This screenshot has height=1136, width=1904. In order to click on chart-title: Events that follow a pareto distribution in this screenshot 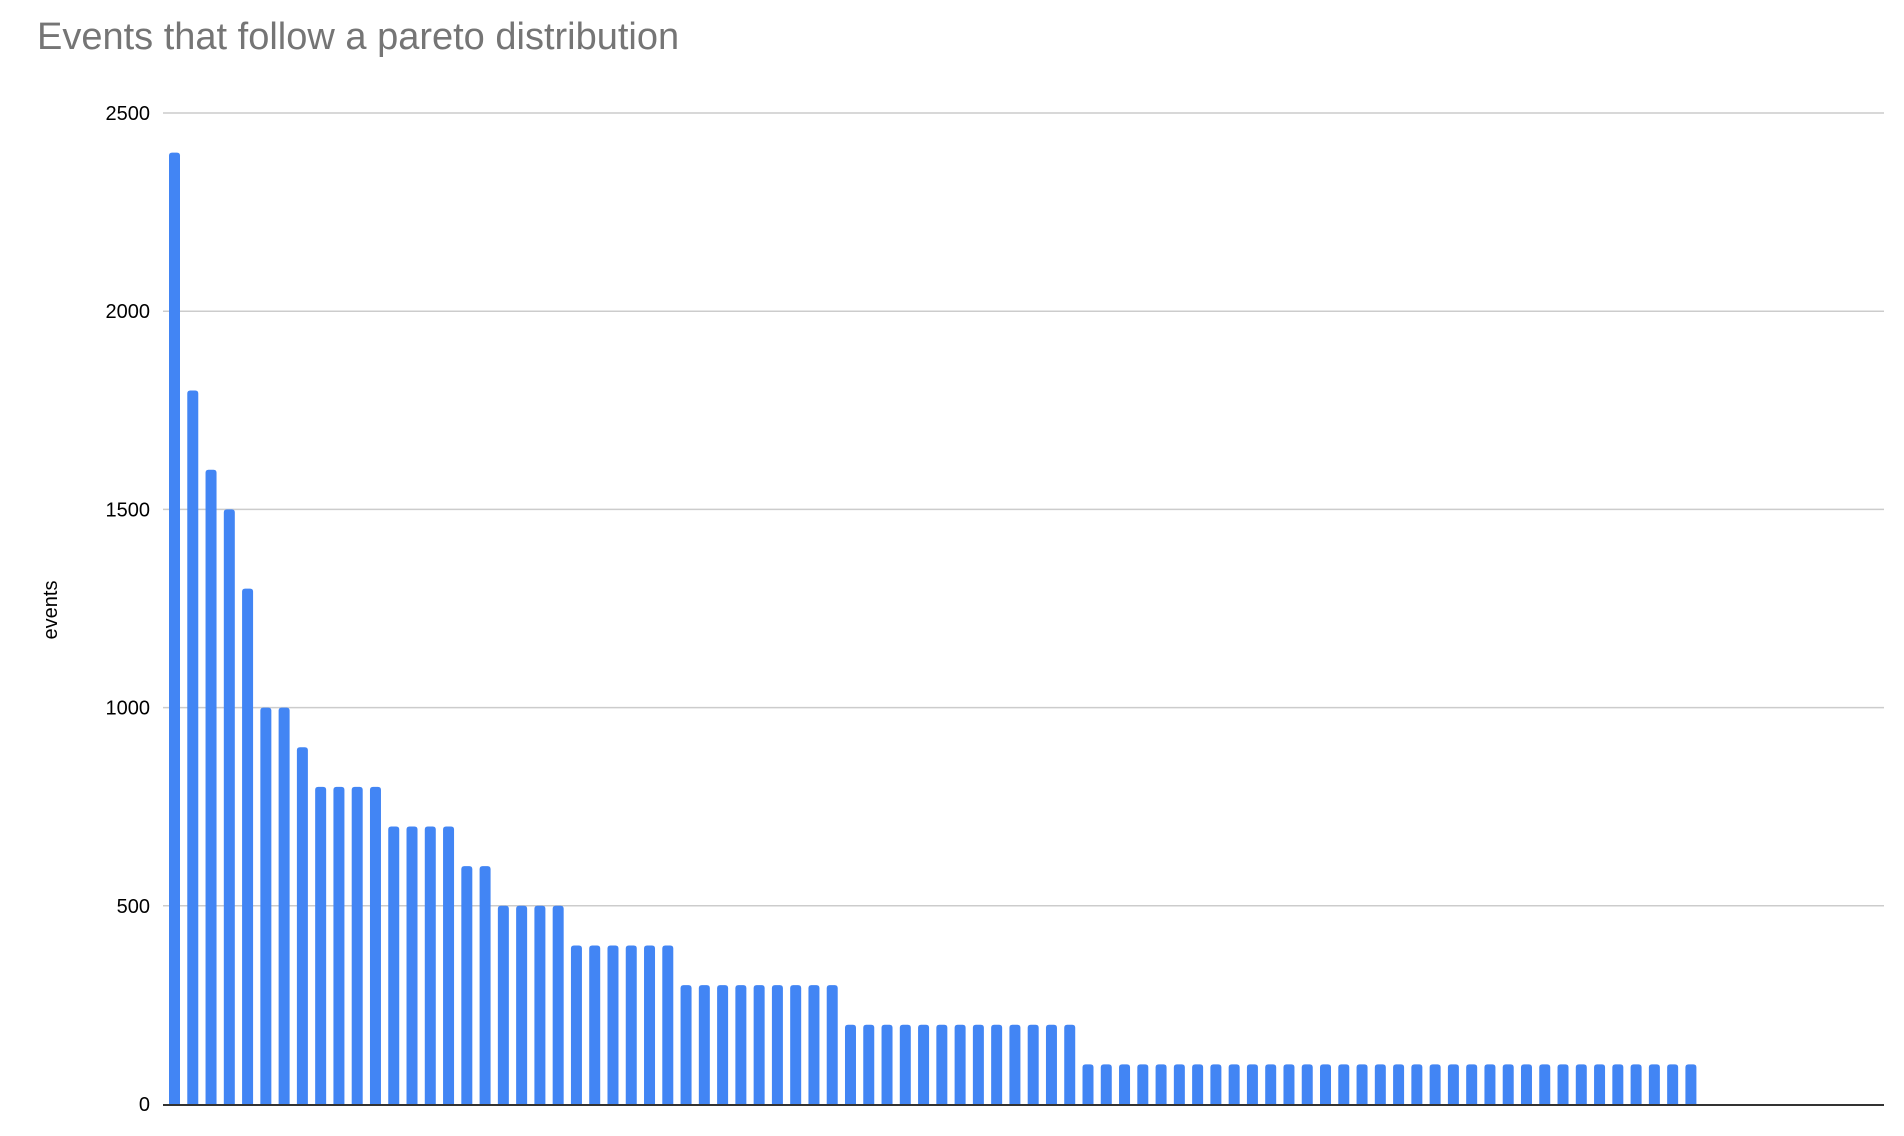, I will do `click(358, 37)`.